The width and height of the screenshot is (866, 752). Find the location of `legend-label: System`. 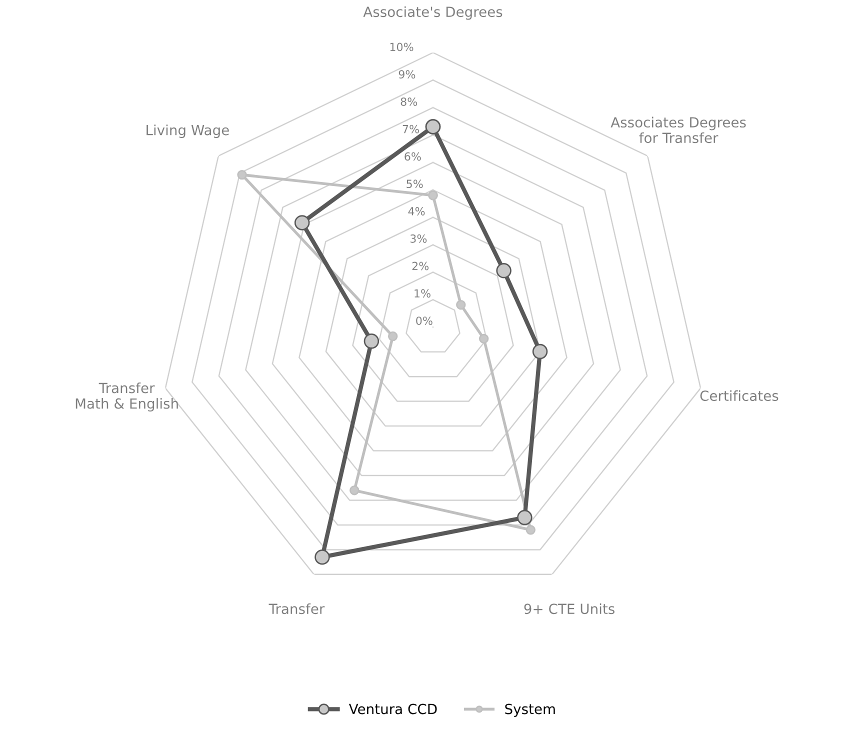

legend-label: System is located at coordinates (530, 710).